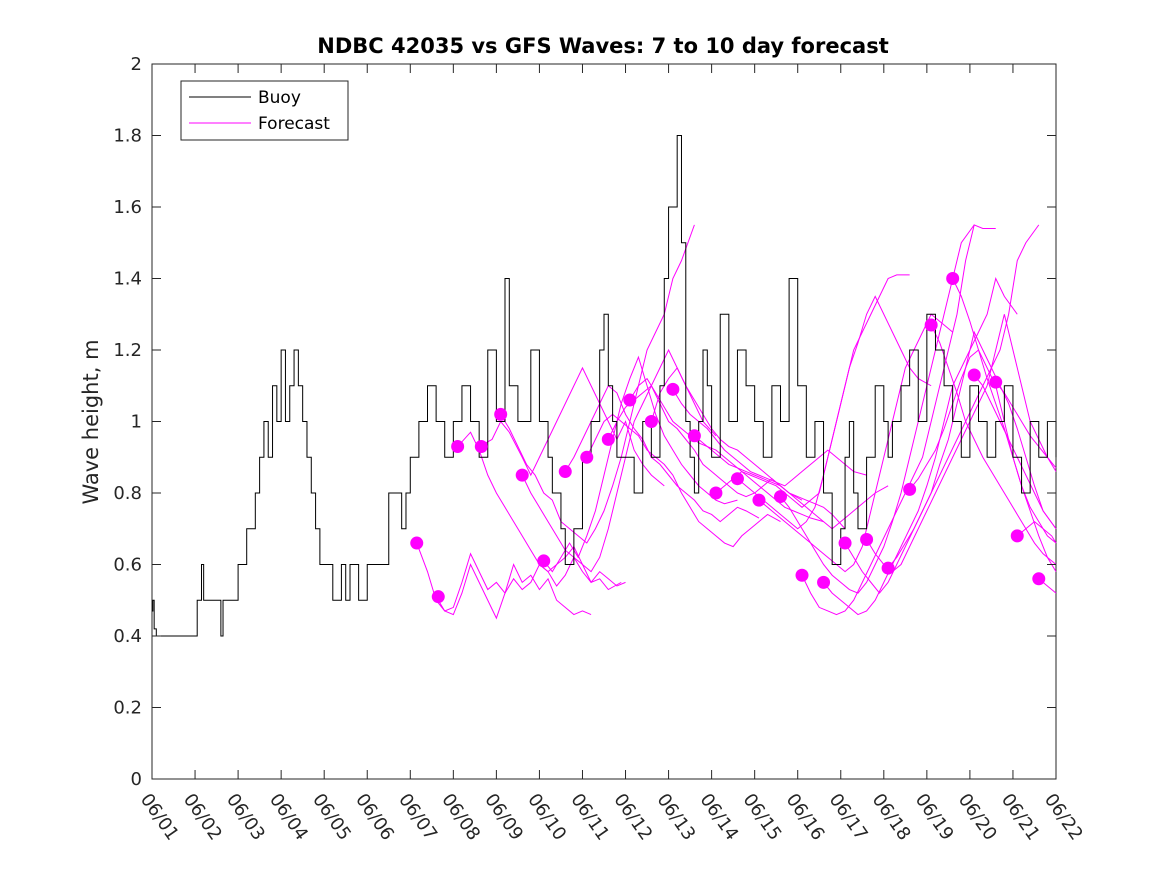 This screenshot has width=1167, height=875. What do you see at coordinates (503, 817) in the screenshot?
I see `x-tick-label-8: 06/09` at bounding box center [503, 817].